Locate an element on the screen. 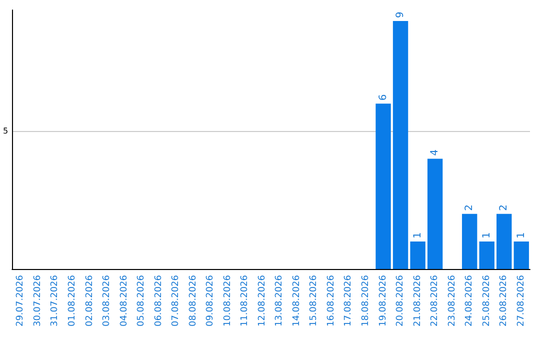  x-tick-label: 03.08.2026 is located at coordinates (107, 300).